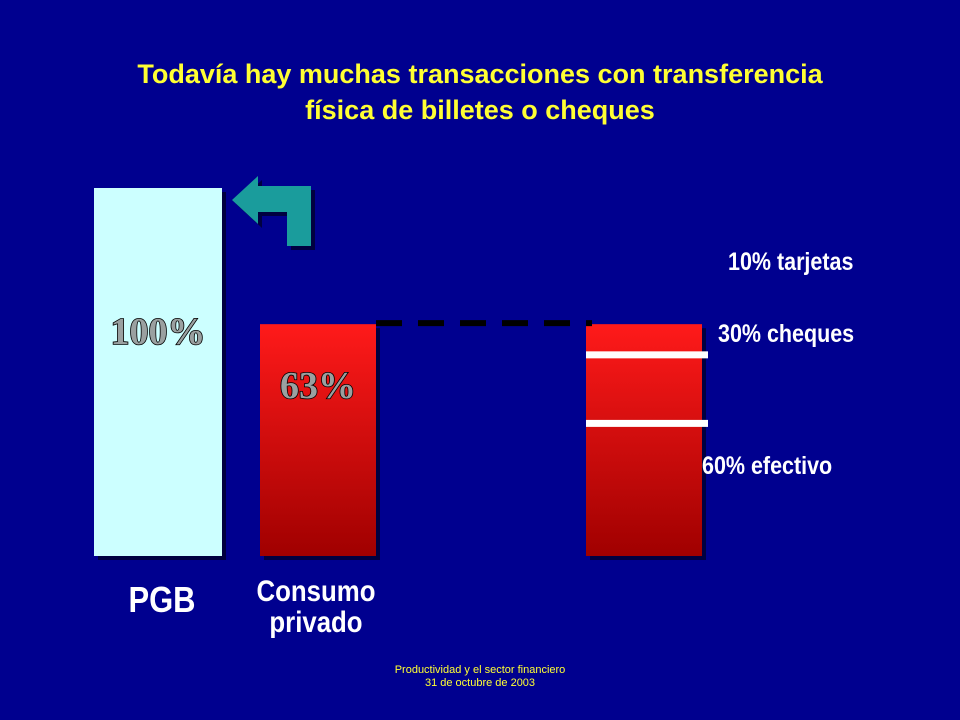  Describe the element at coordinates (480, 670) in the screenshot. I see `footer-line-1: Productividad y el sector financiero` at that location.